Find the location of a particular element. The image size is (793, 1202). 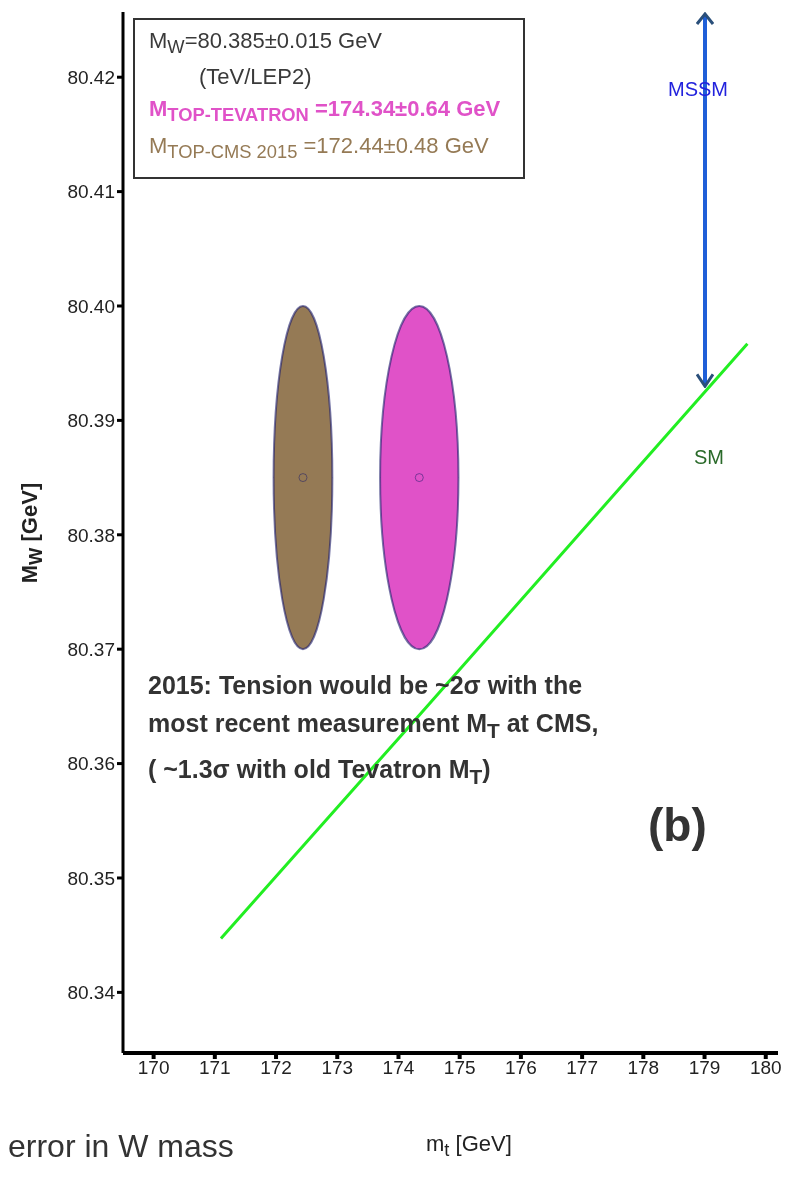

text: error in W mass is located at coordinates (121, 1146).